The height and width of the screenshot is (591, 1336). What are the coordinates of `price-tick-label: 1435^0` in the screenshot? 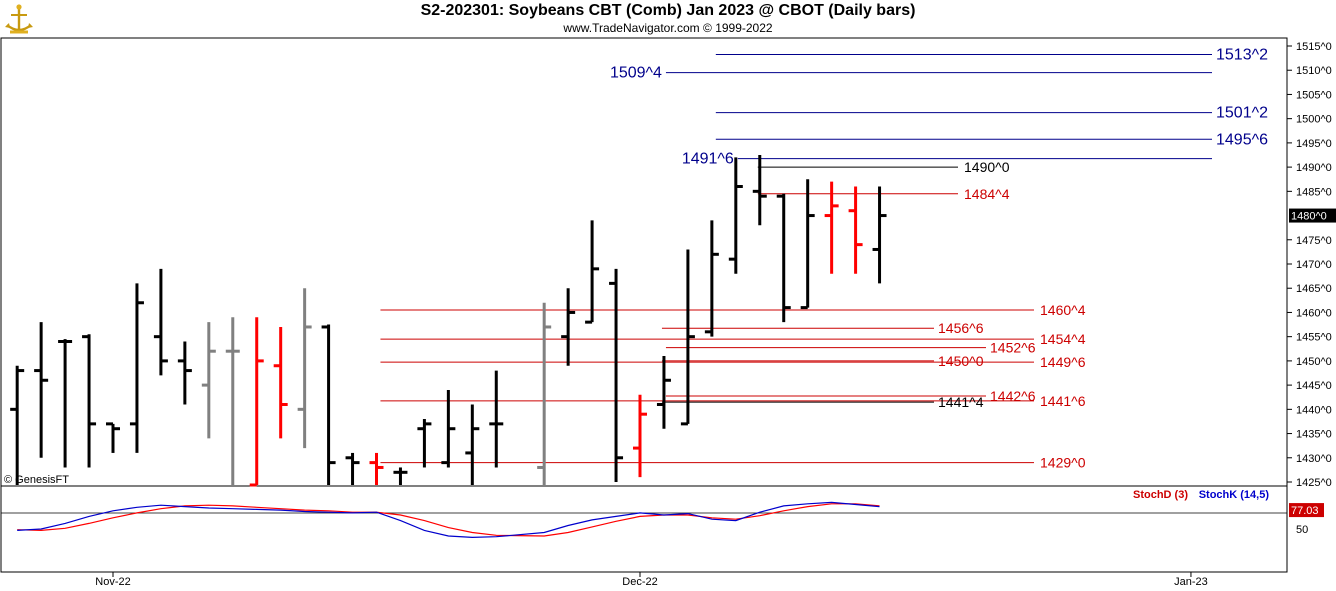 It's located at (1314, 435).